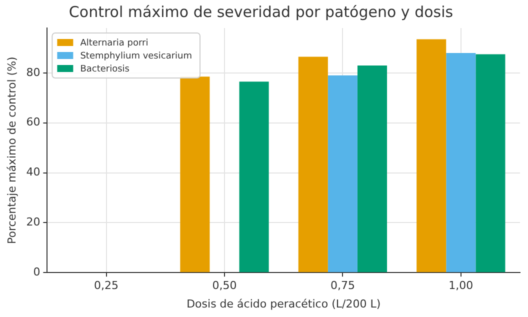 Image resolution: width=528 pixels, height=317 pixels. What do you see at coordinates (461, 285) in the screenshot?
I see `x-tick-label: 1,00` at bounding box center [461, 285].